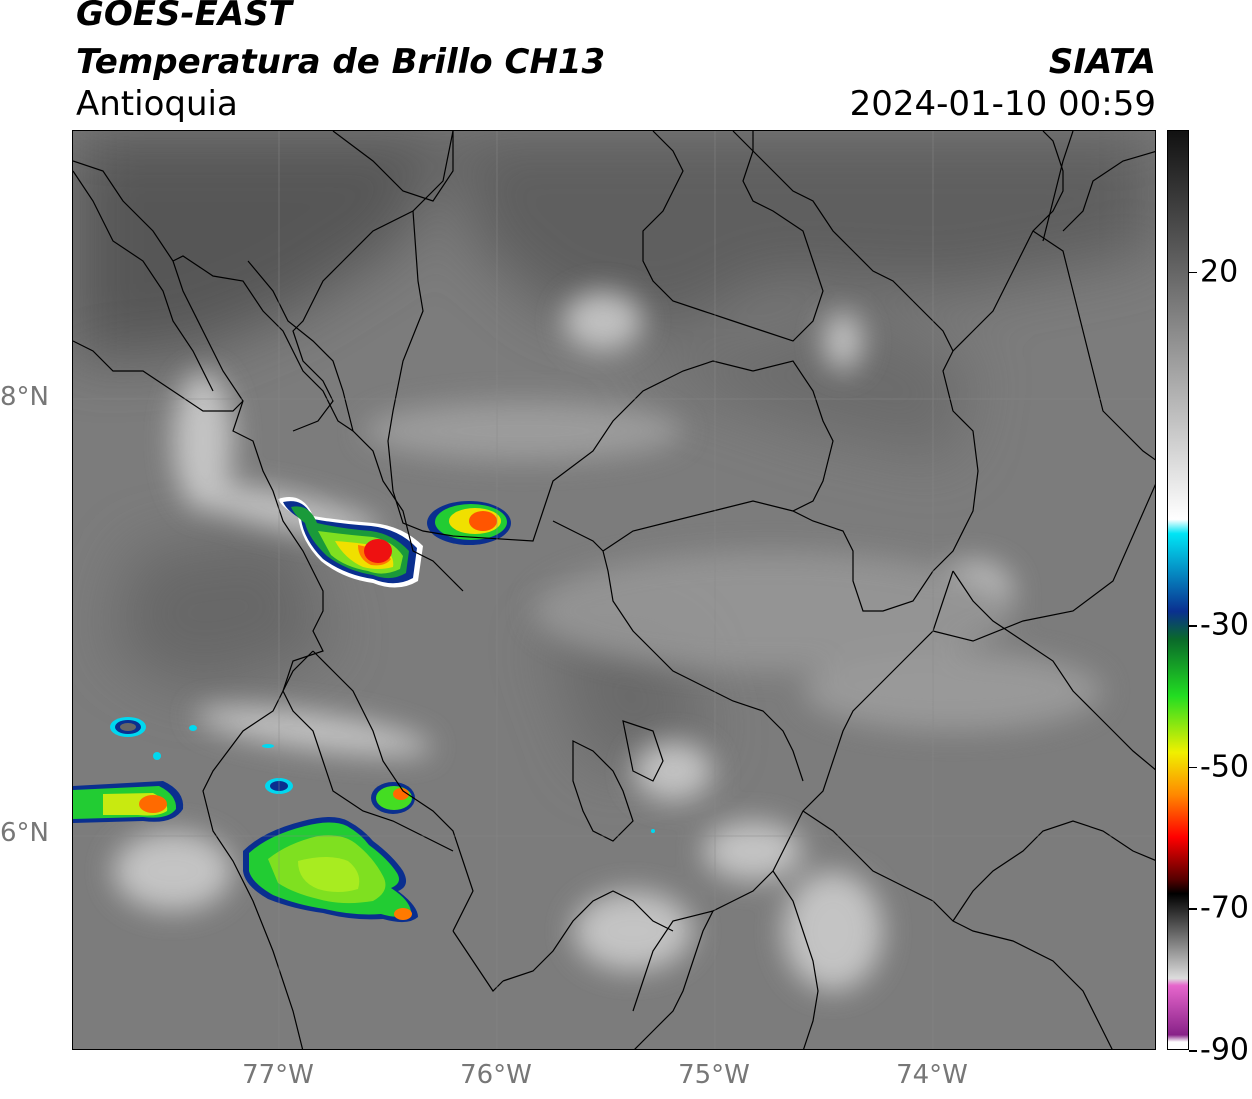 This screenshot has width=1252, height=1099. I want to click on timestamp-label: 2024-01-10 00:59, so click(1002, 104).